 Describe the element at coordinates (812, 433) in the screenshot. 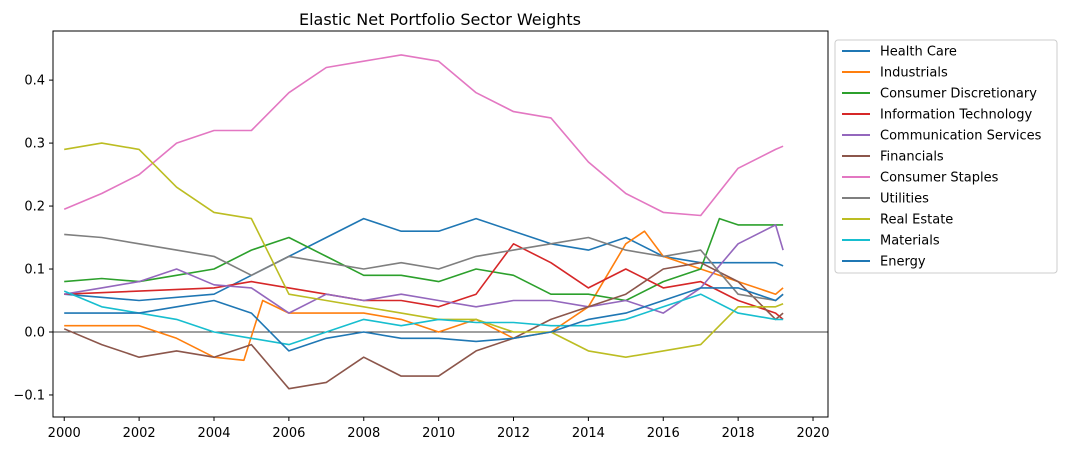

I see `x-tick-label: 2020` at that location.